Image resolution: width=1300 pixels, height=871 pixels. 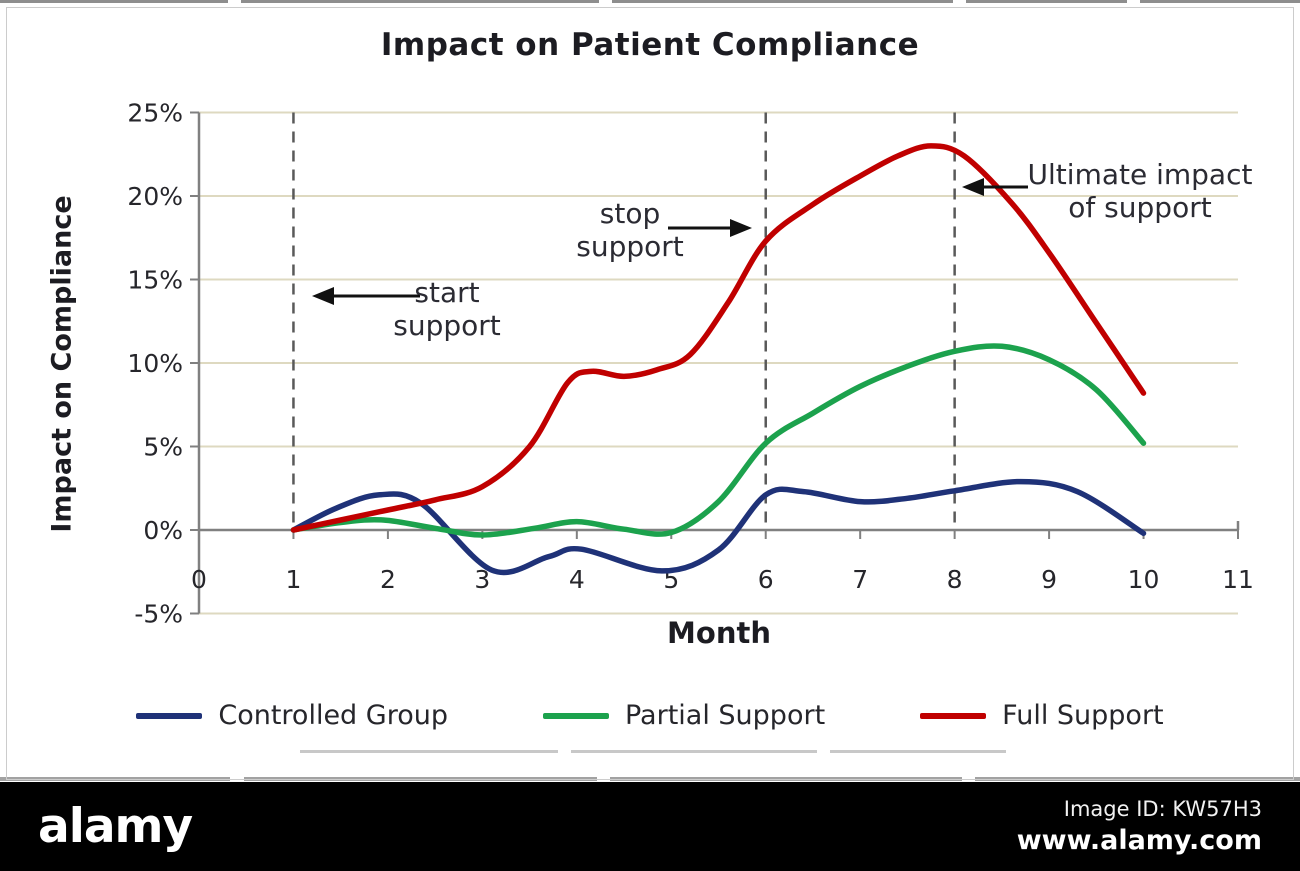 What do you see at coordinates (1144, 579) in the screenshot?
I see `x-tick-label: 10` at bounding box center [1144, 579].